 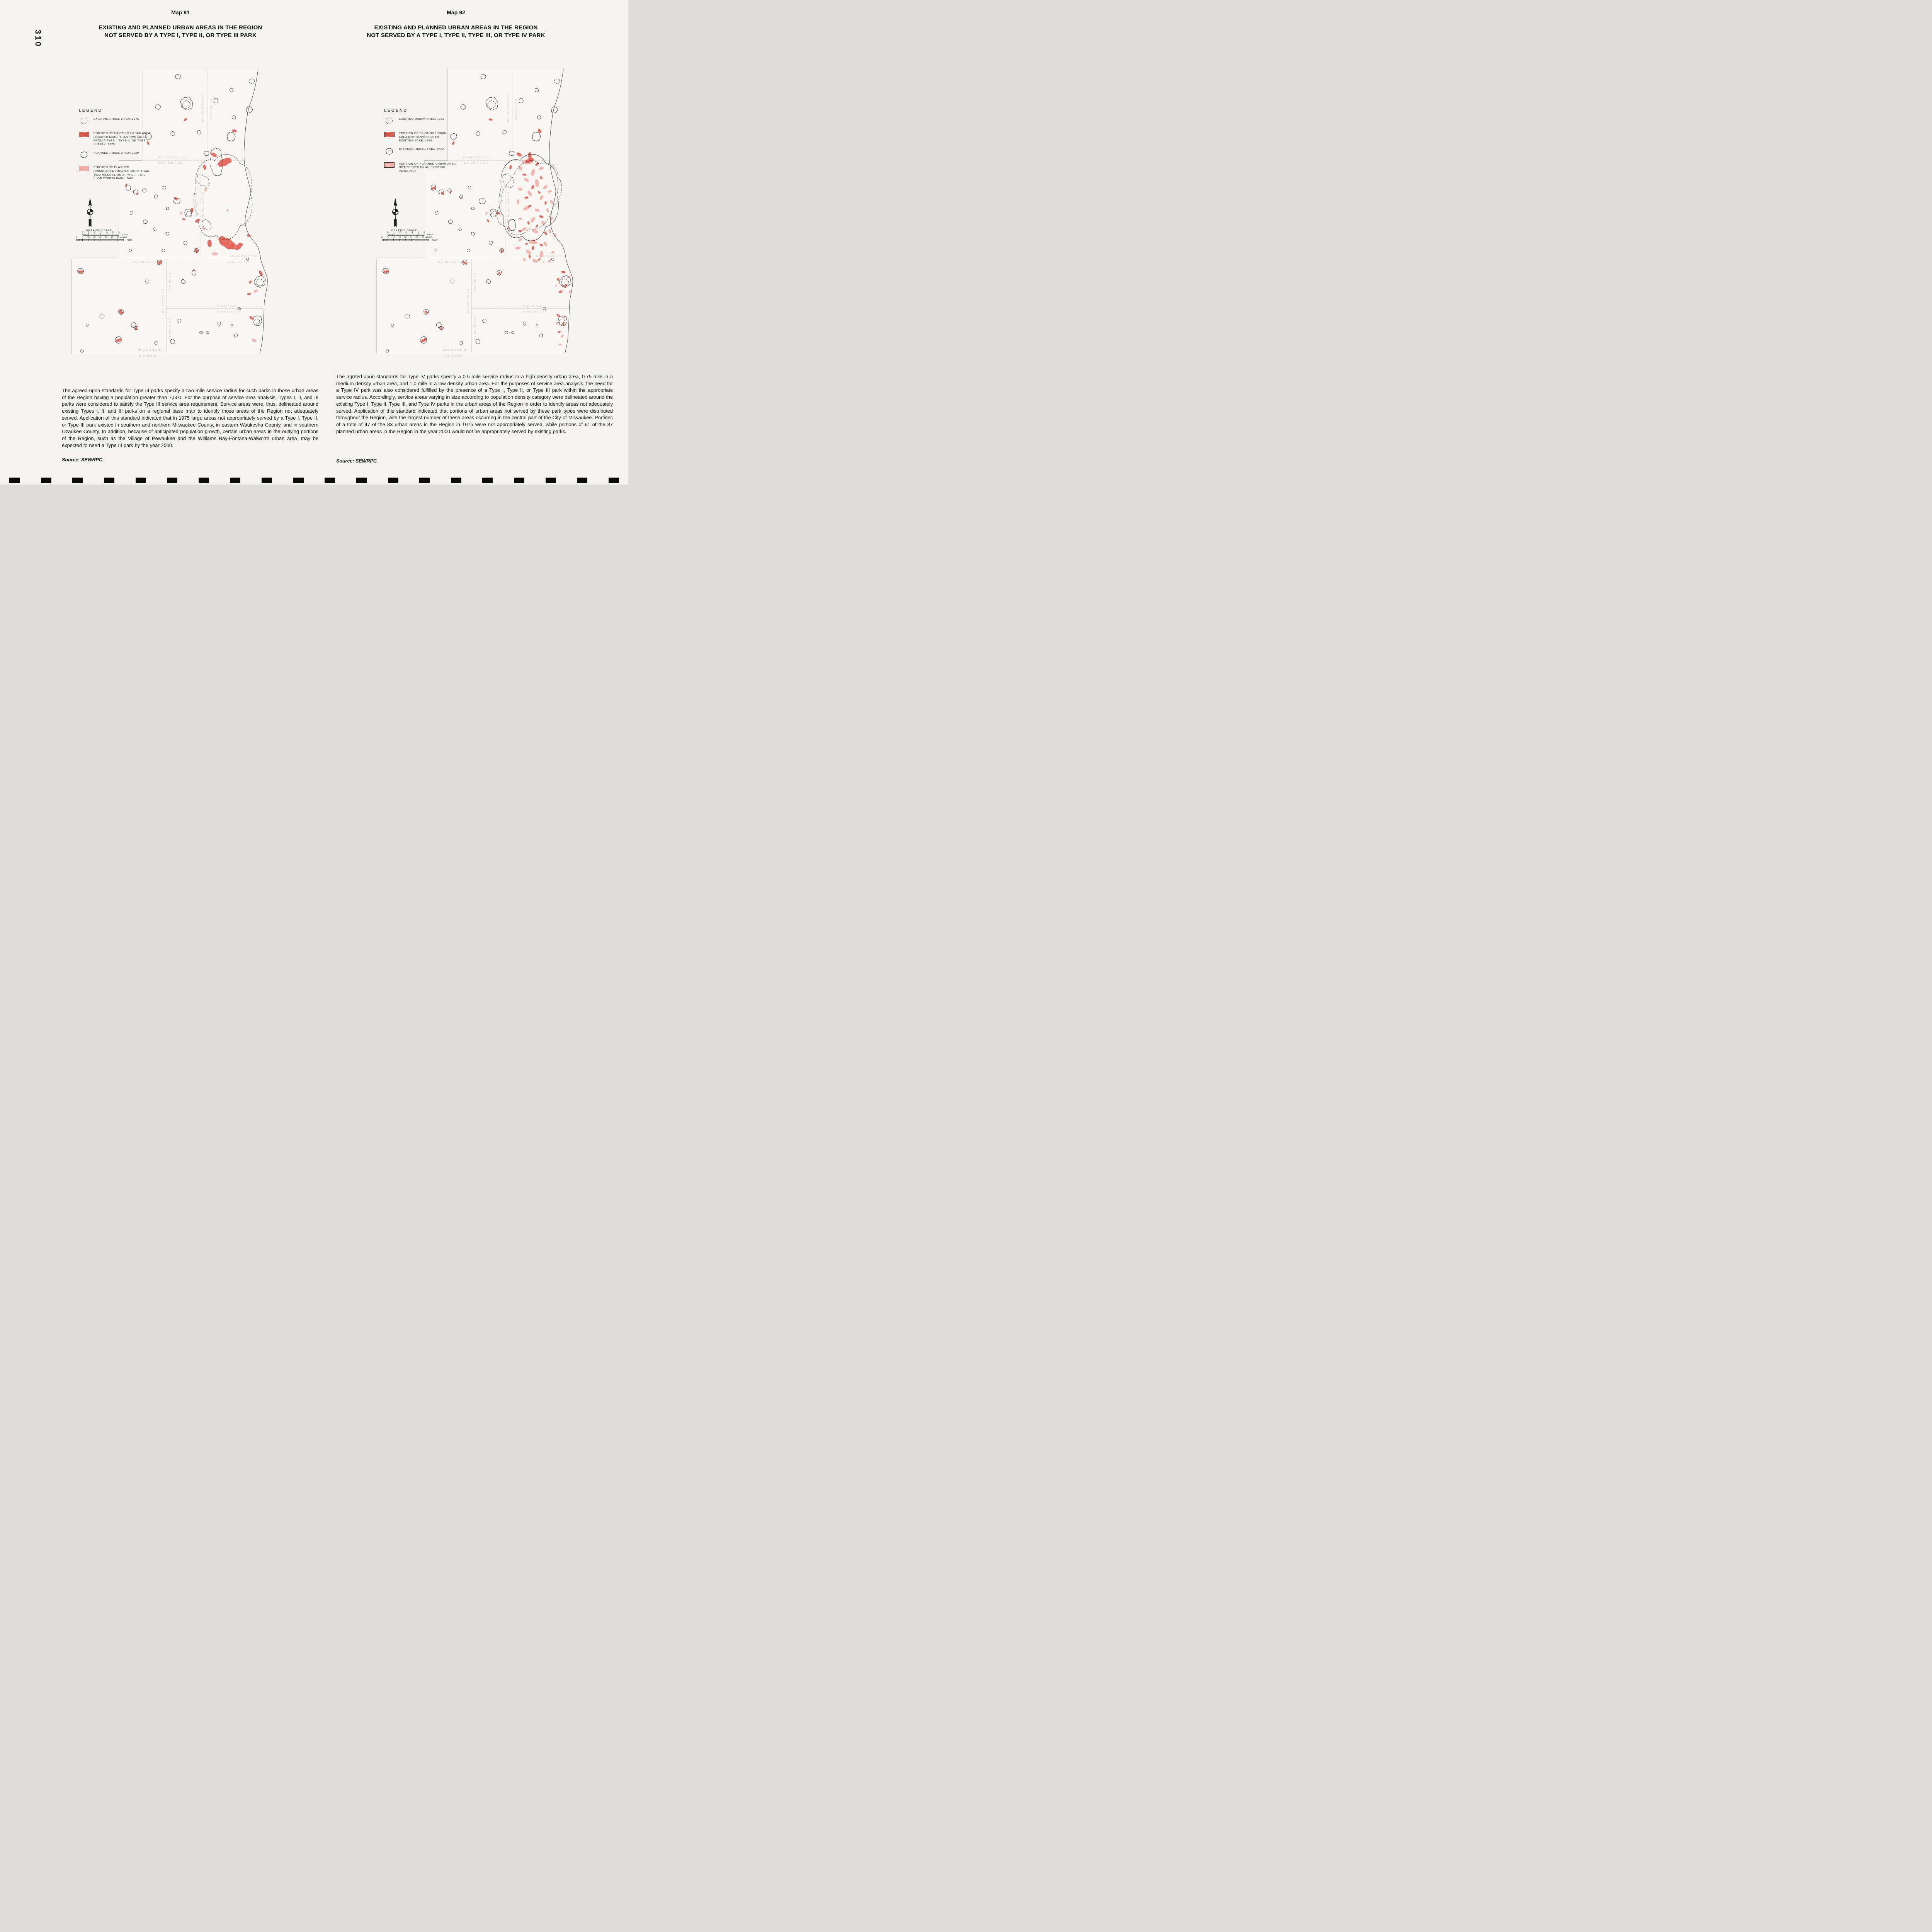 What do you see at coordinates (430, 235) in the screenshot?
I see `miles-unit-label: MILES` at bounding box center [430, 235].